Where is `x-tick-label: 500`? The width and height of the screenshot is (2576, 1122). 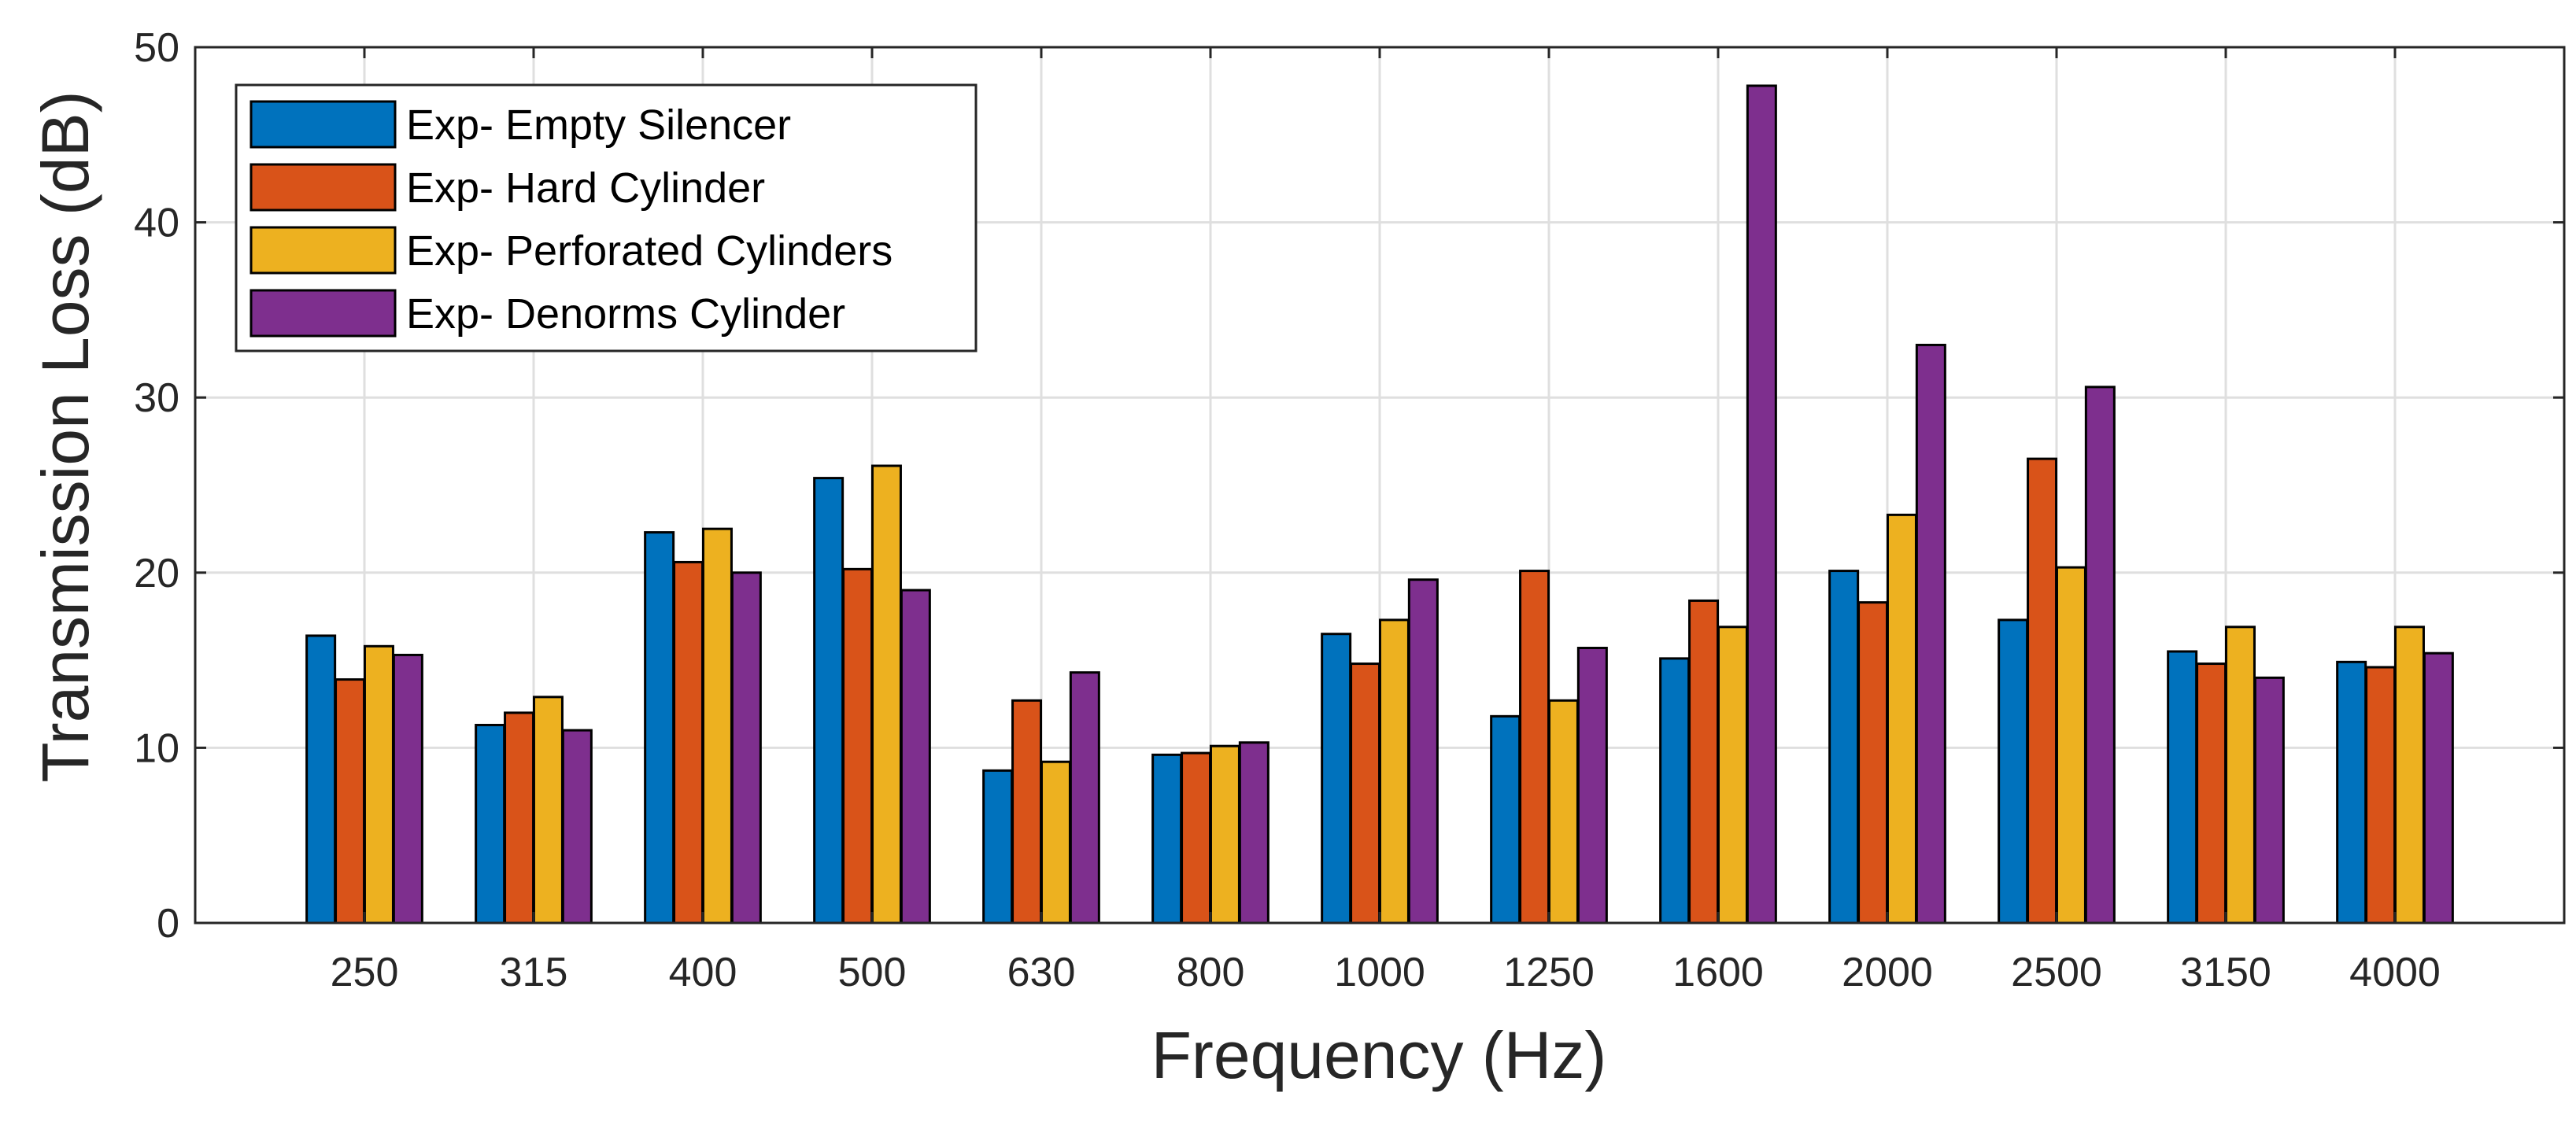
x-tick-label: 500 is located at coordinates (872, 972).